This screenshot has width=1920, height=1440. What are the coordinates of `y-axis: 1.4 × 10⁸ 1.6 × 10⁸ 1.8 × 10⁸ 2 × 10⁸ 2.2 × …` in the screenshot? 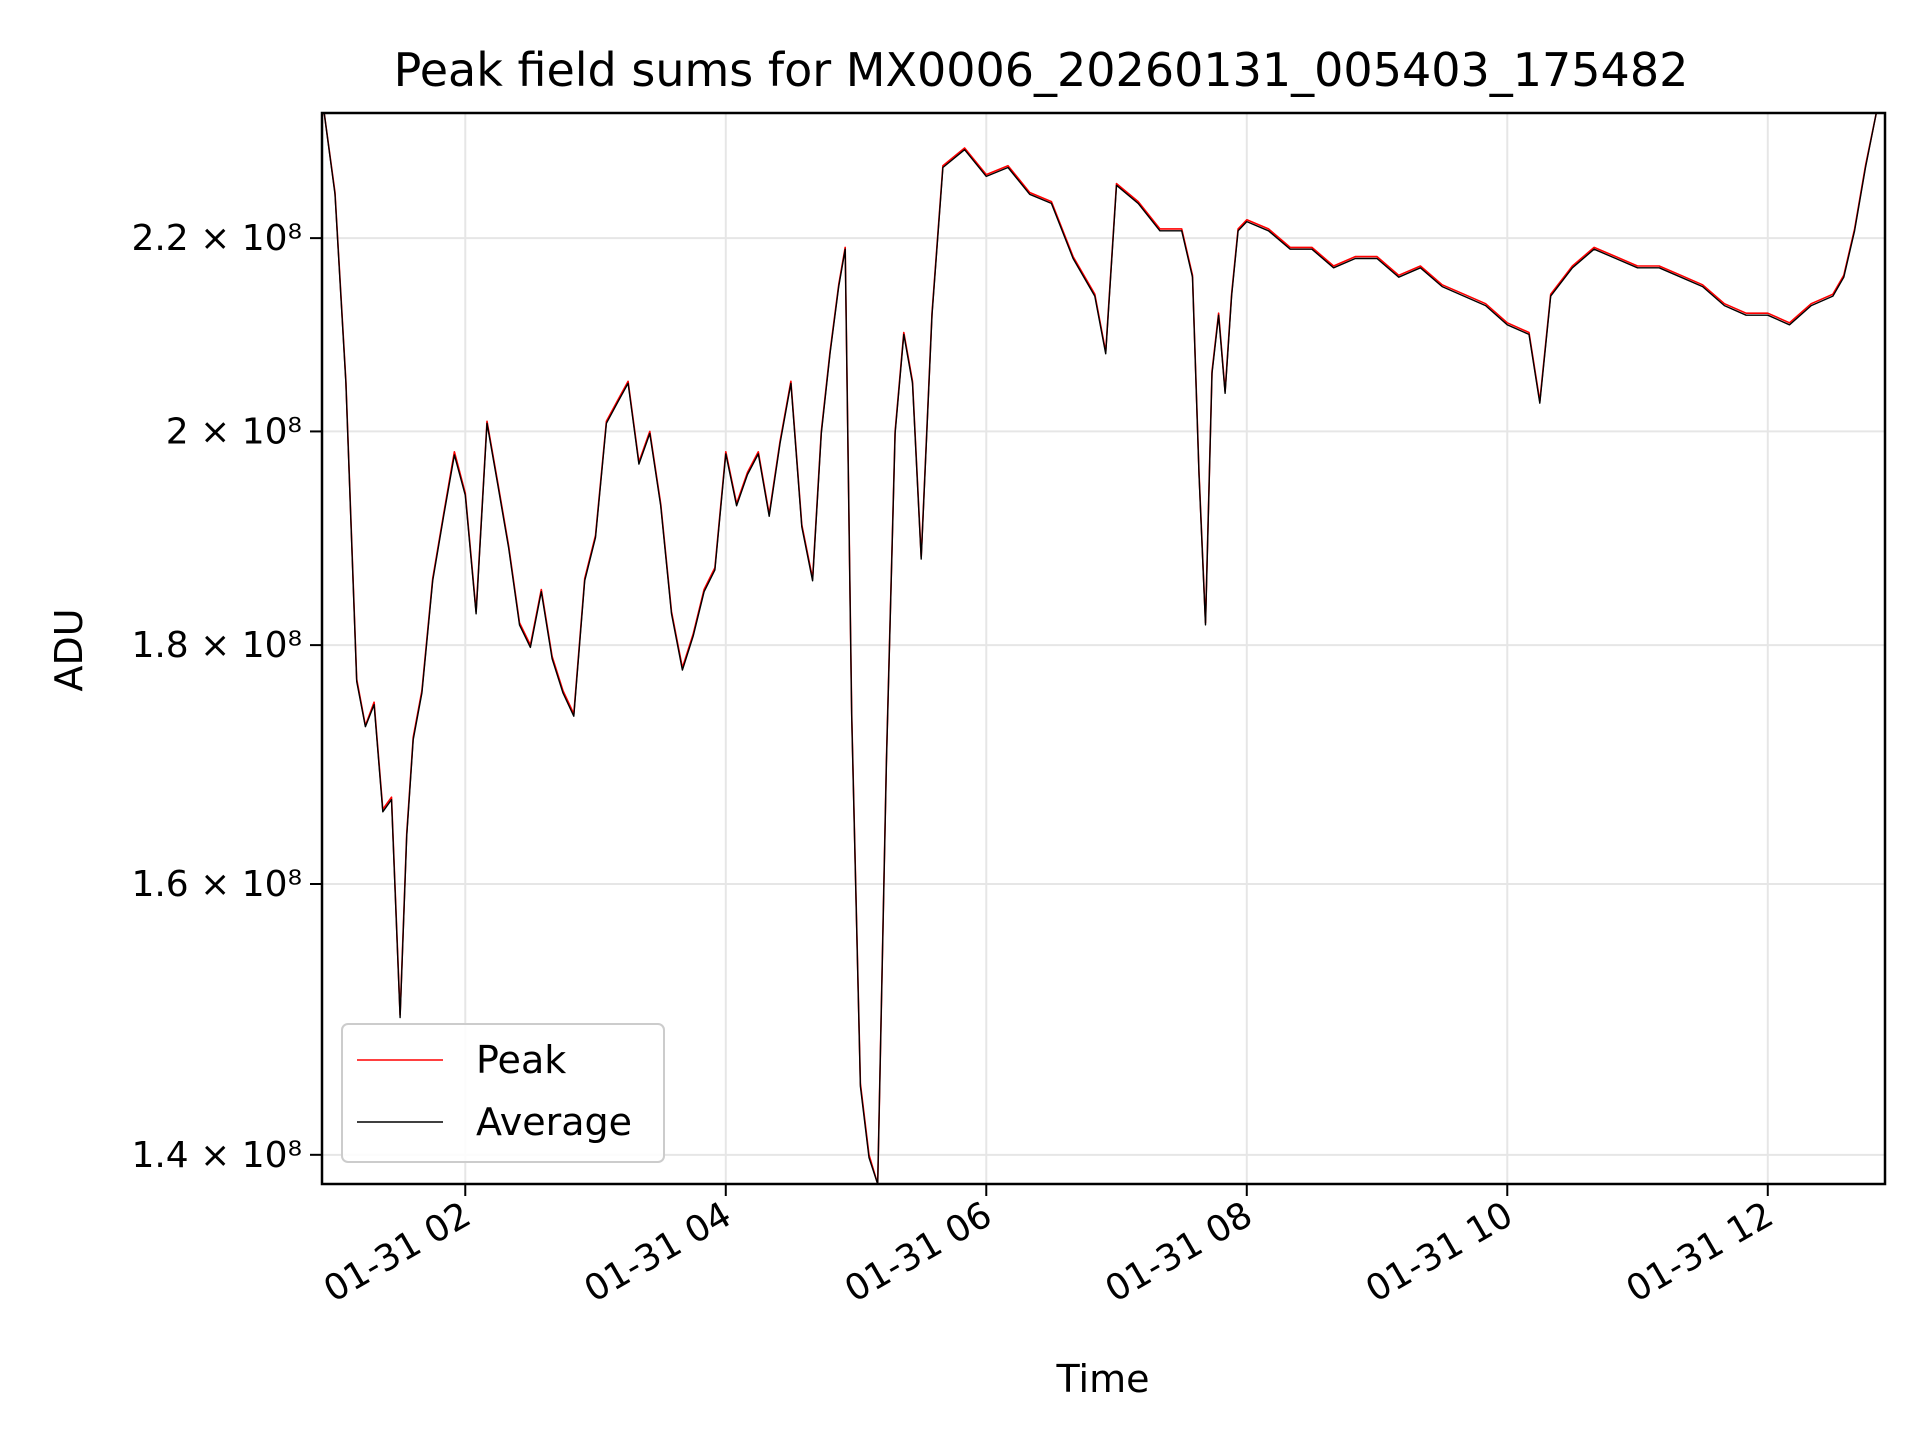 It's located at (226, 697).